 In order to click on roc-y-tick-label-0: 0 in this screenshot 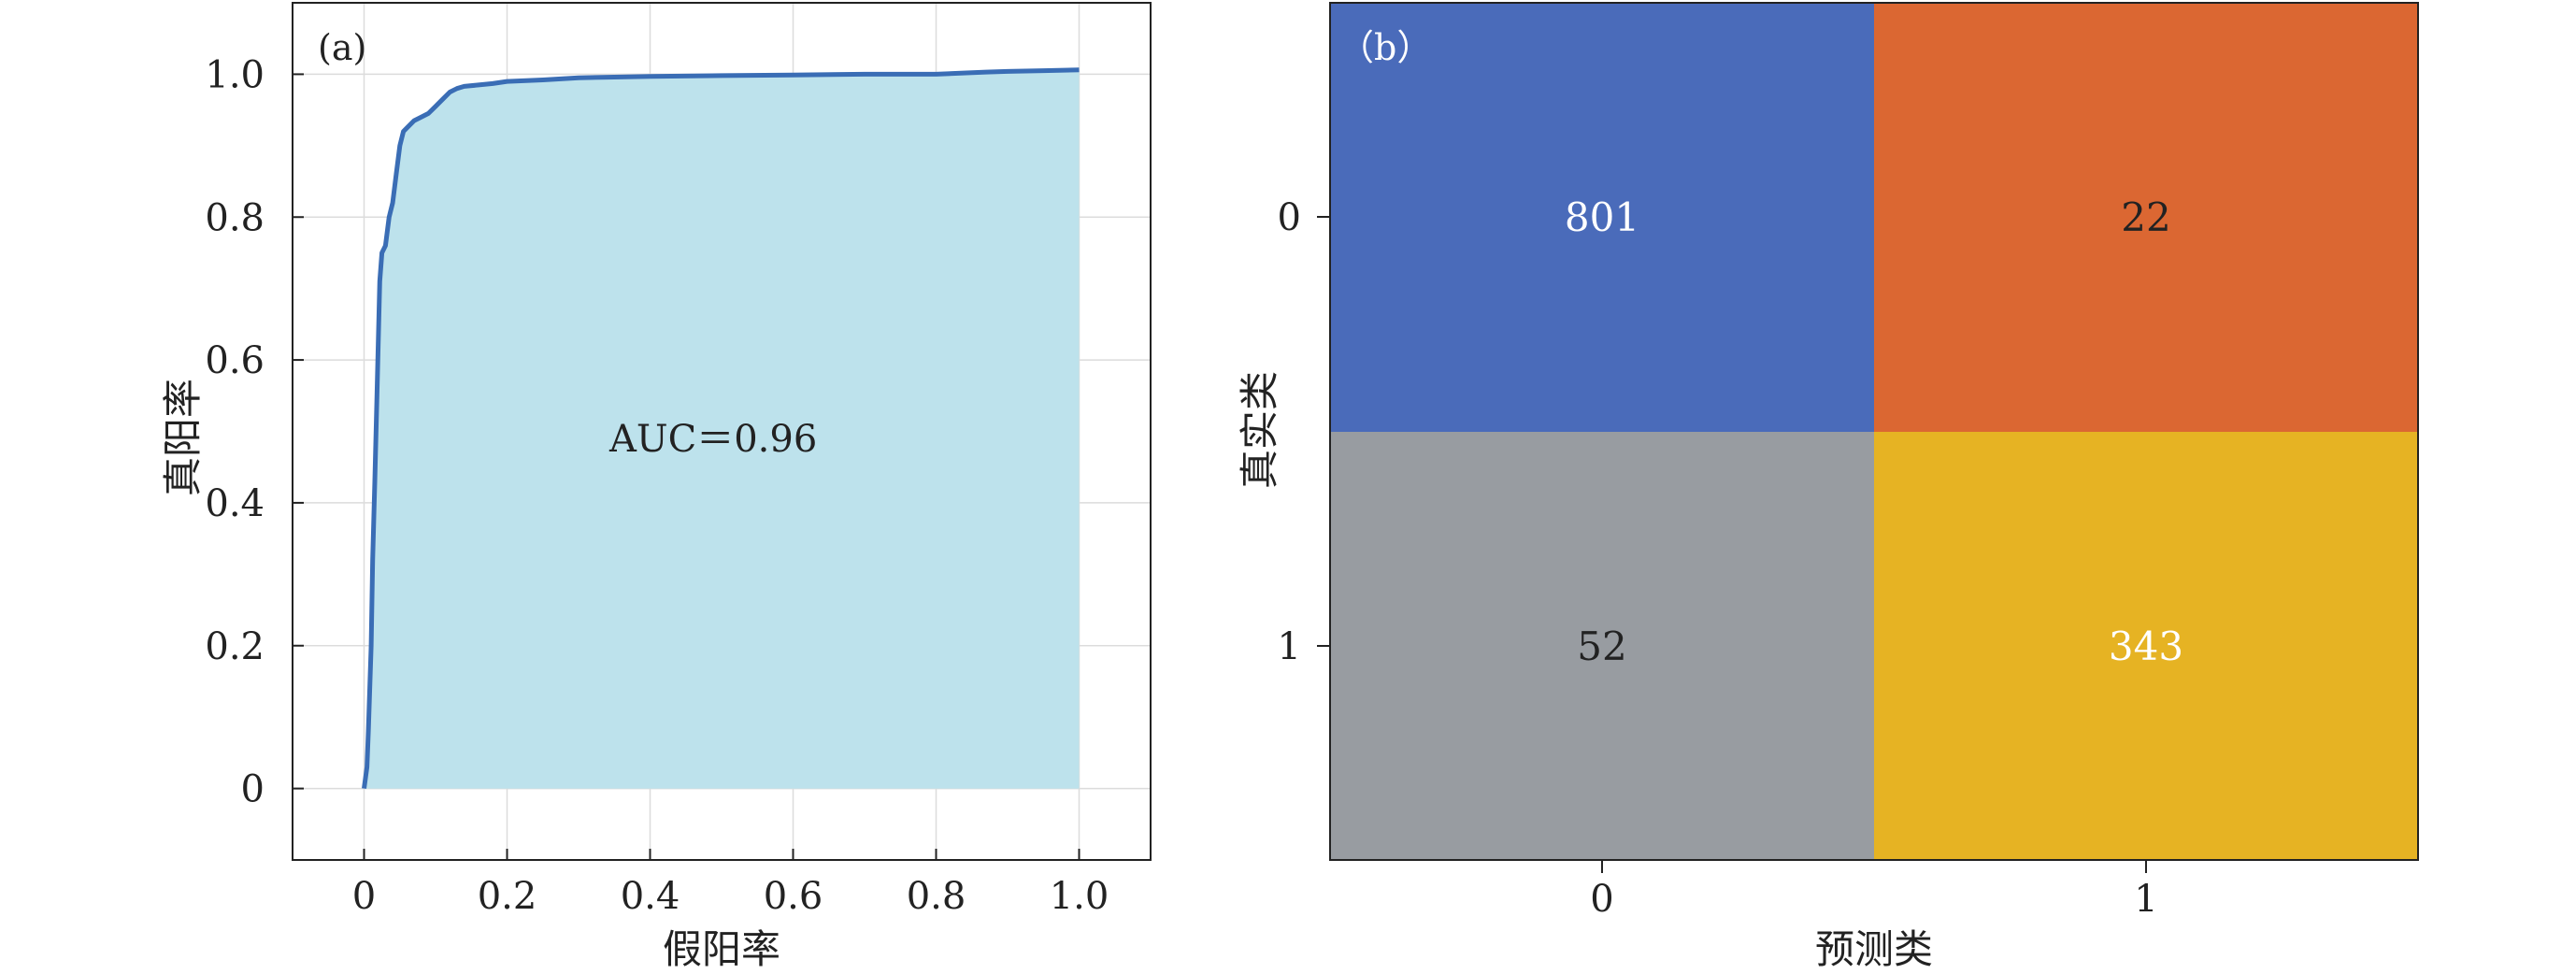, I will do `click(253, 789)`.